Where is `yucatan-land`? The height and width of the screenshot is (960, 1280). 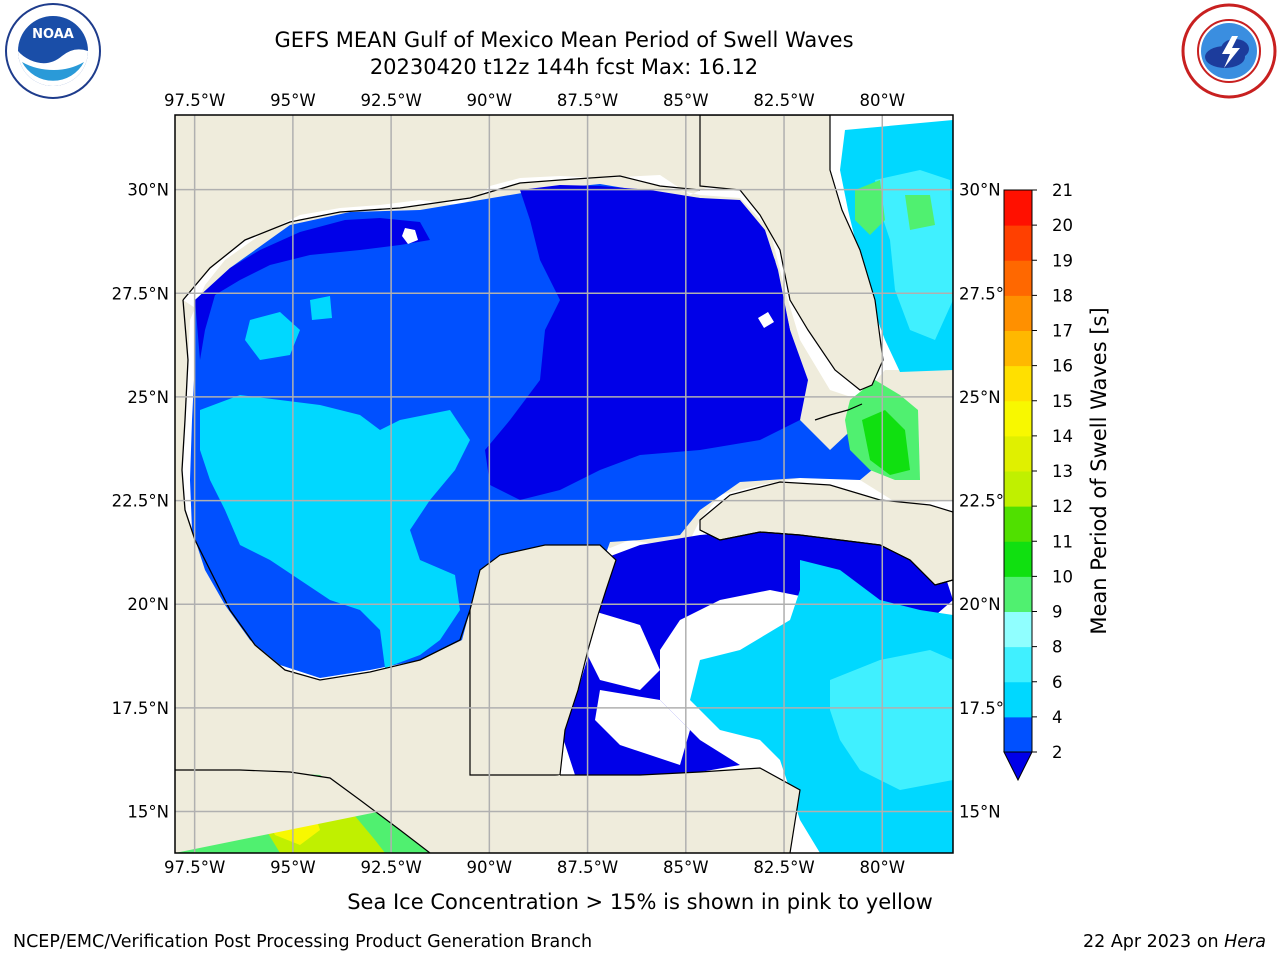
yucatan-land is located at coordinates (543, 660).